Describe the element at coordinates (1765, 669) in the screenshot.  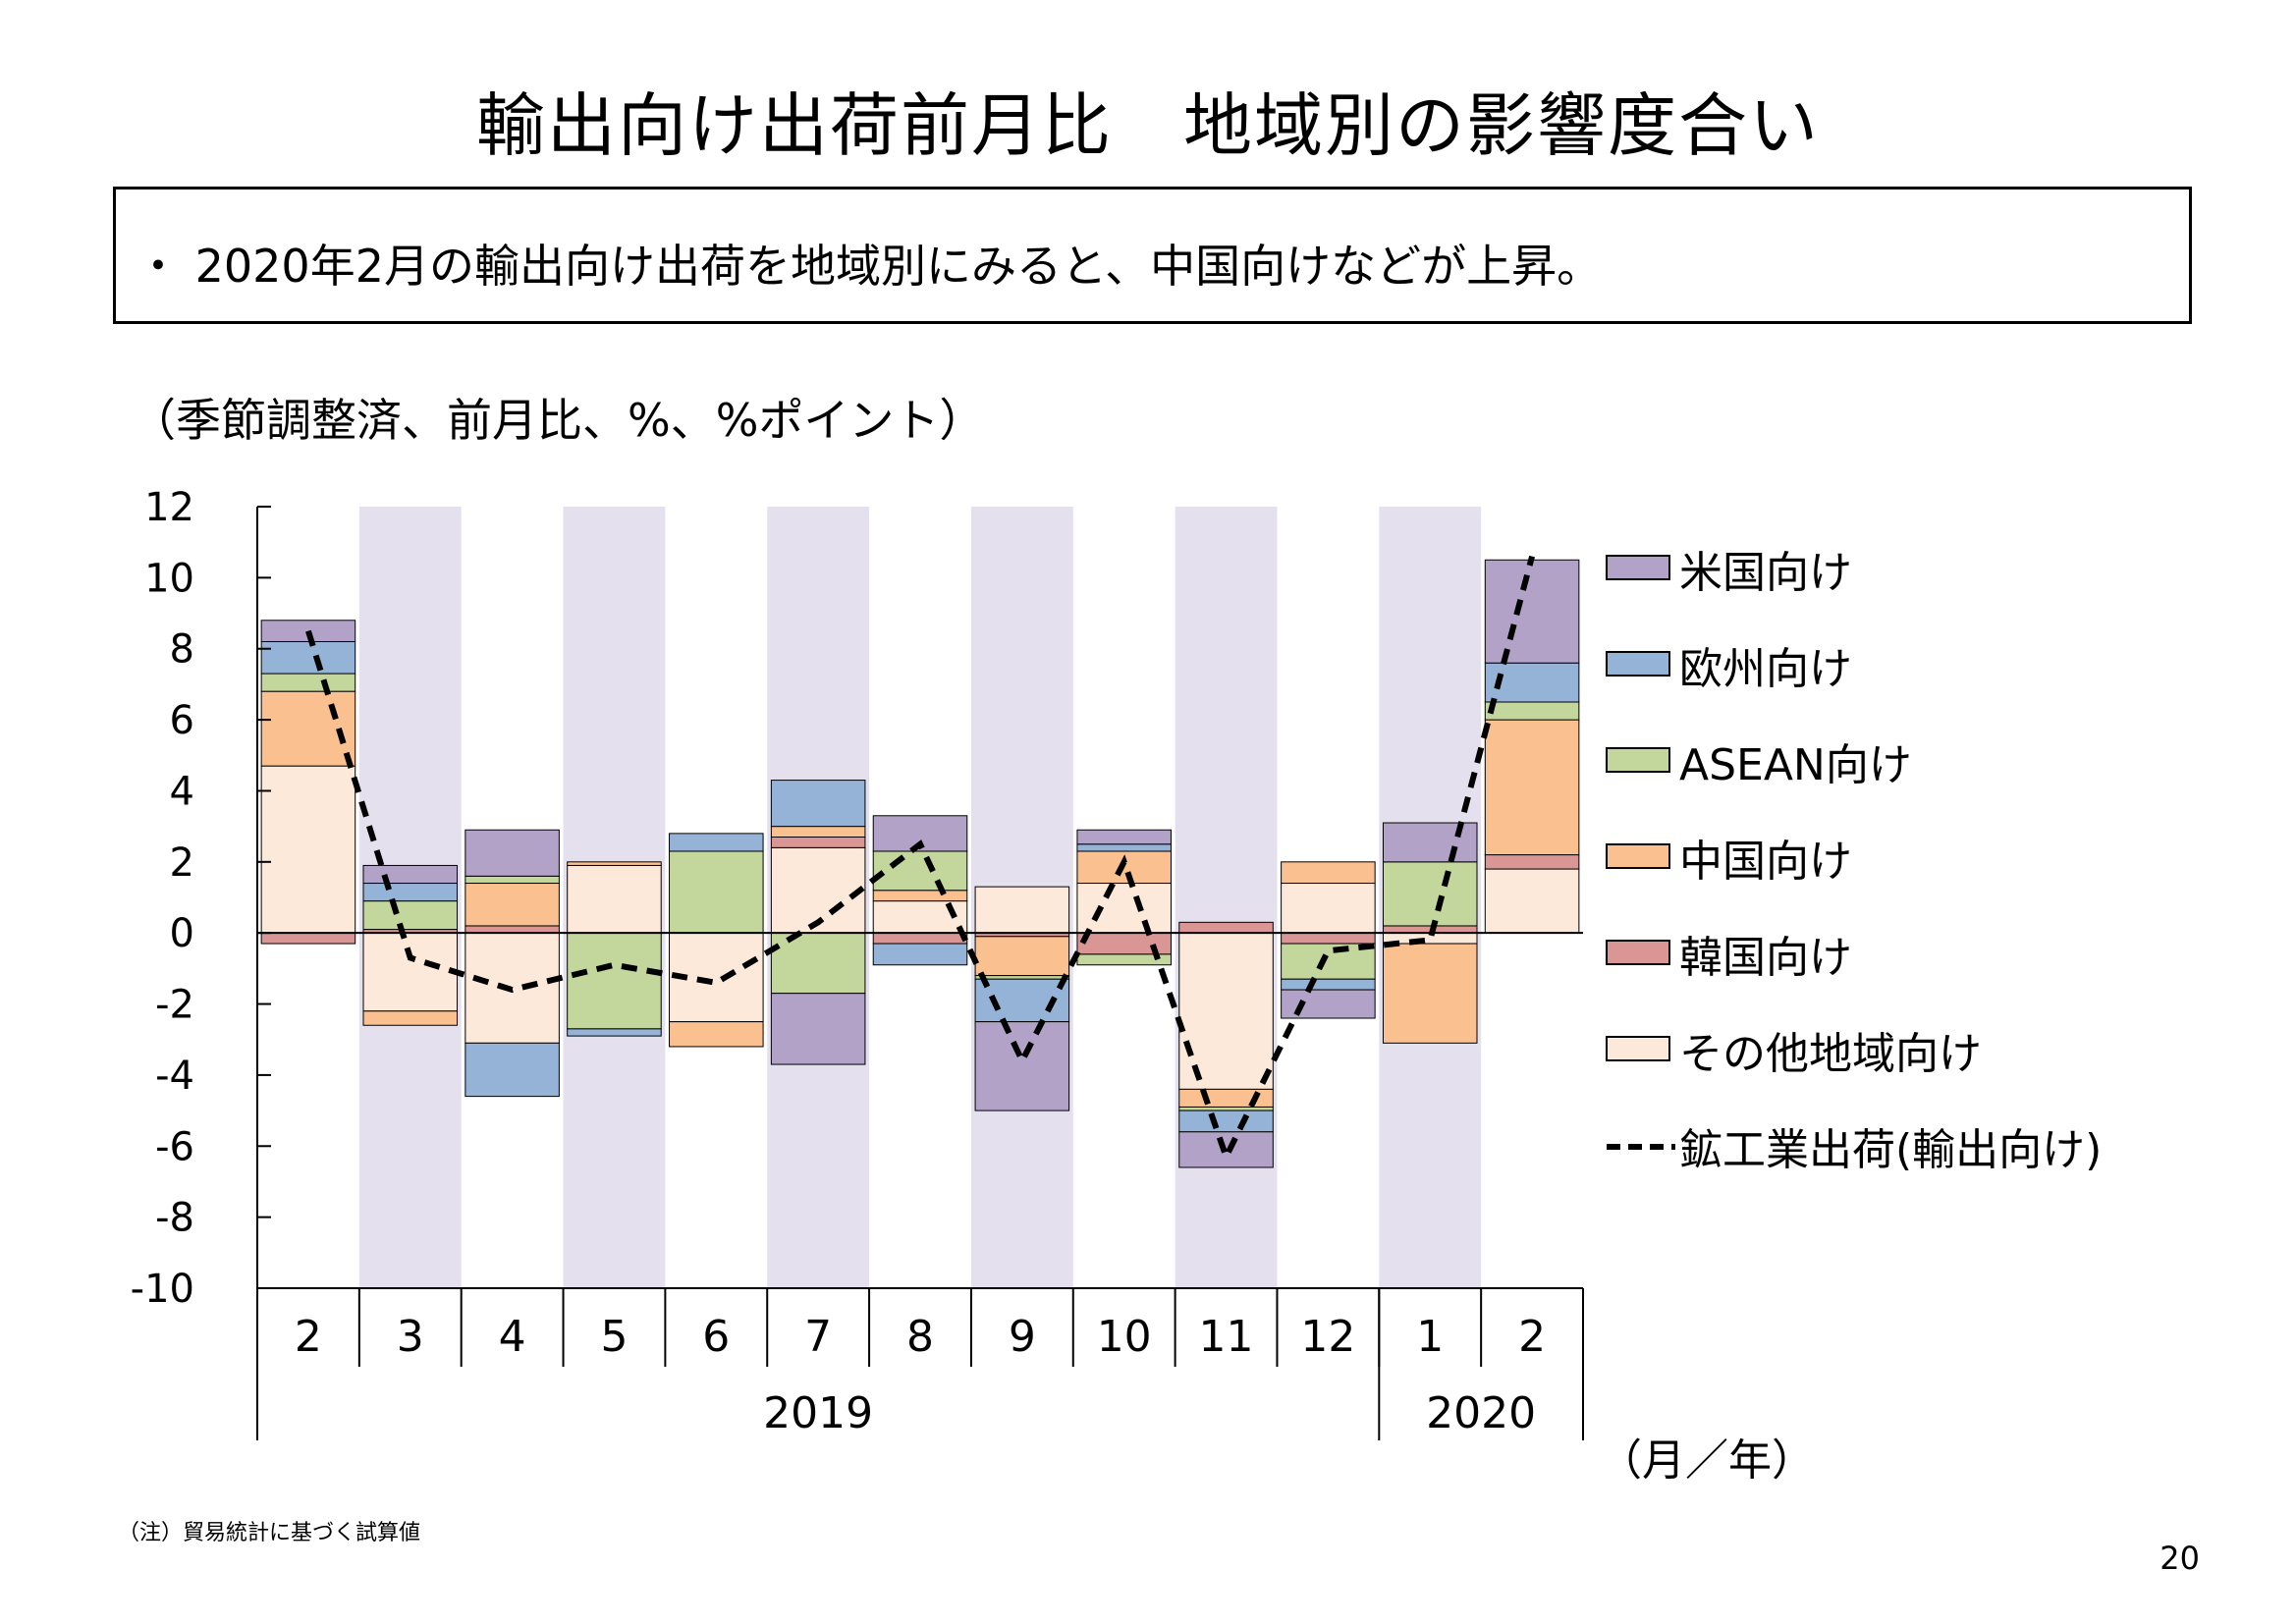
I see `legend-label: 欧州向け` at that location.